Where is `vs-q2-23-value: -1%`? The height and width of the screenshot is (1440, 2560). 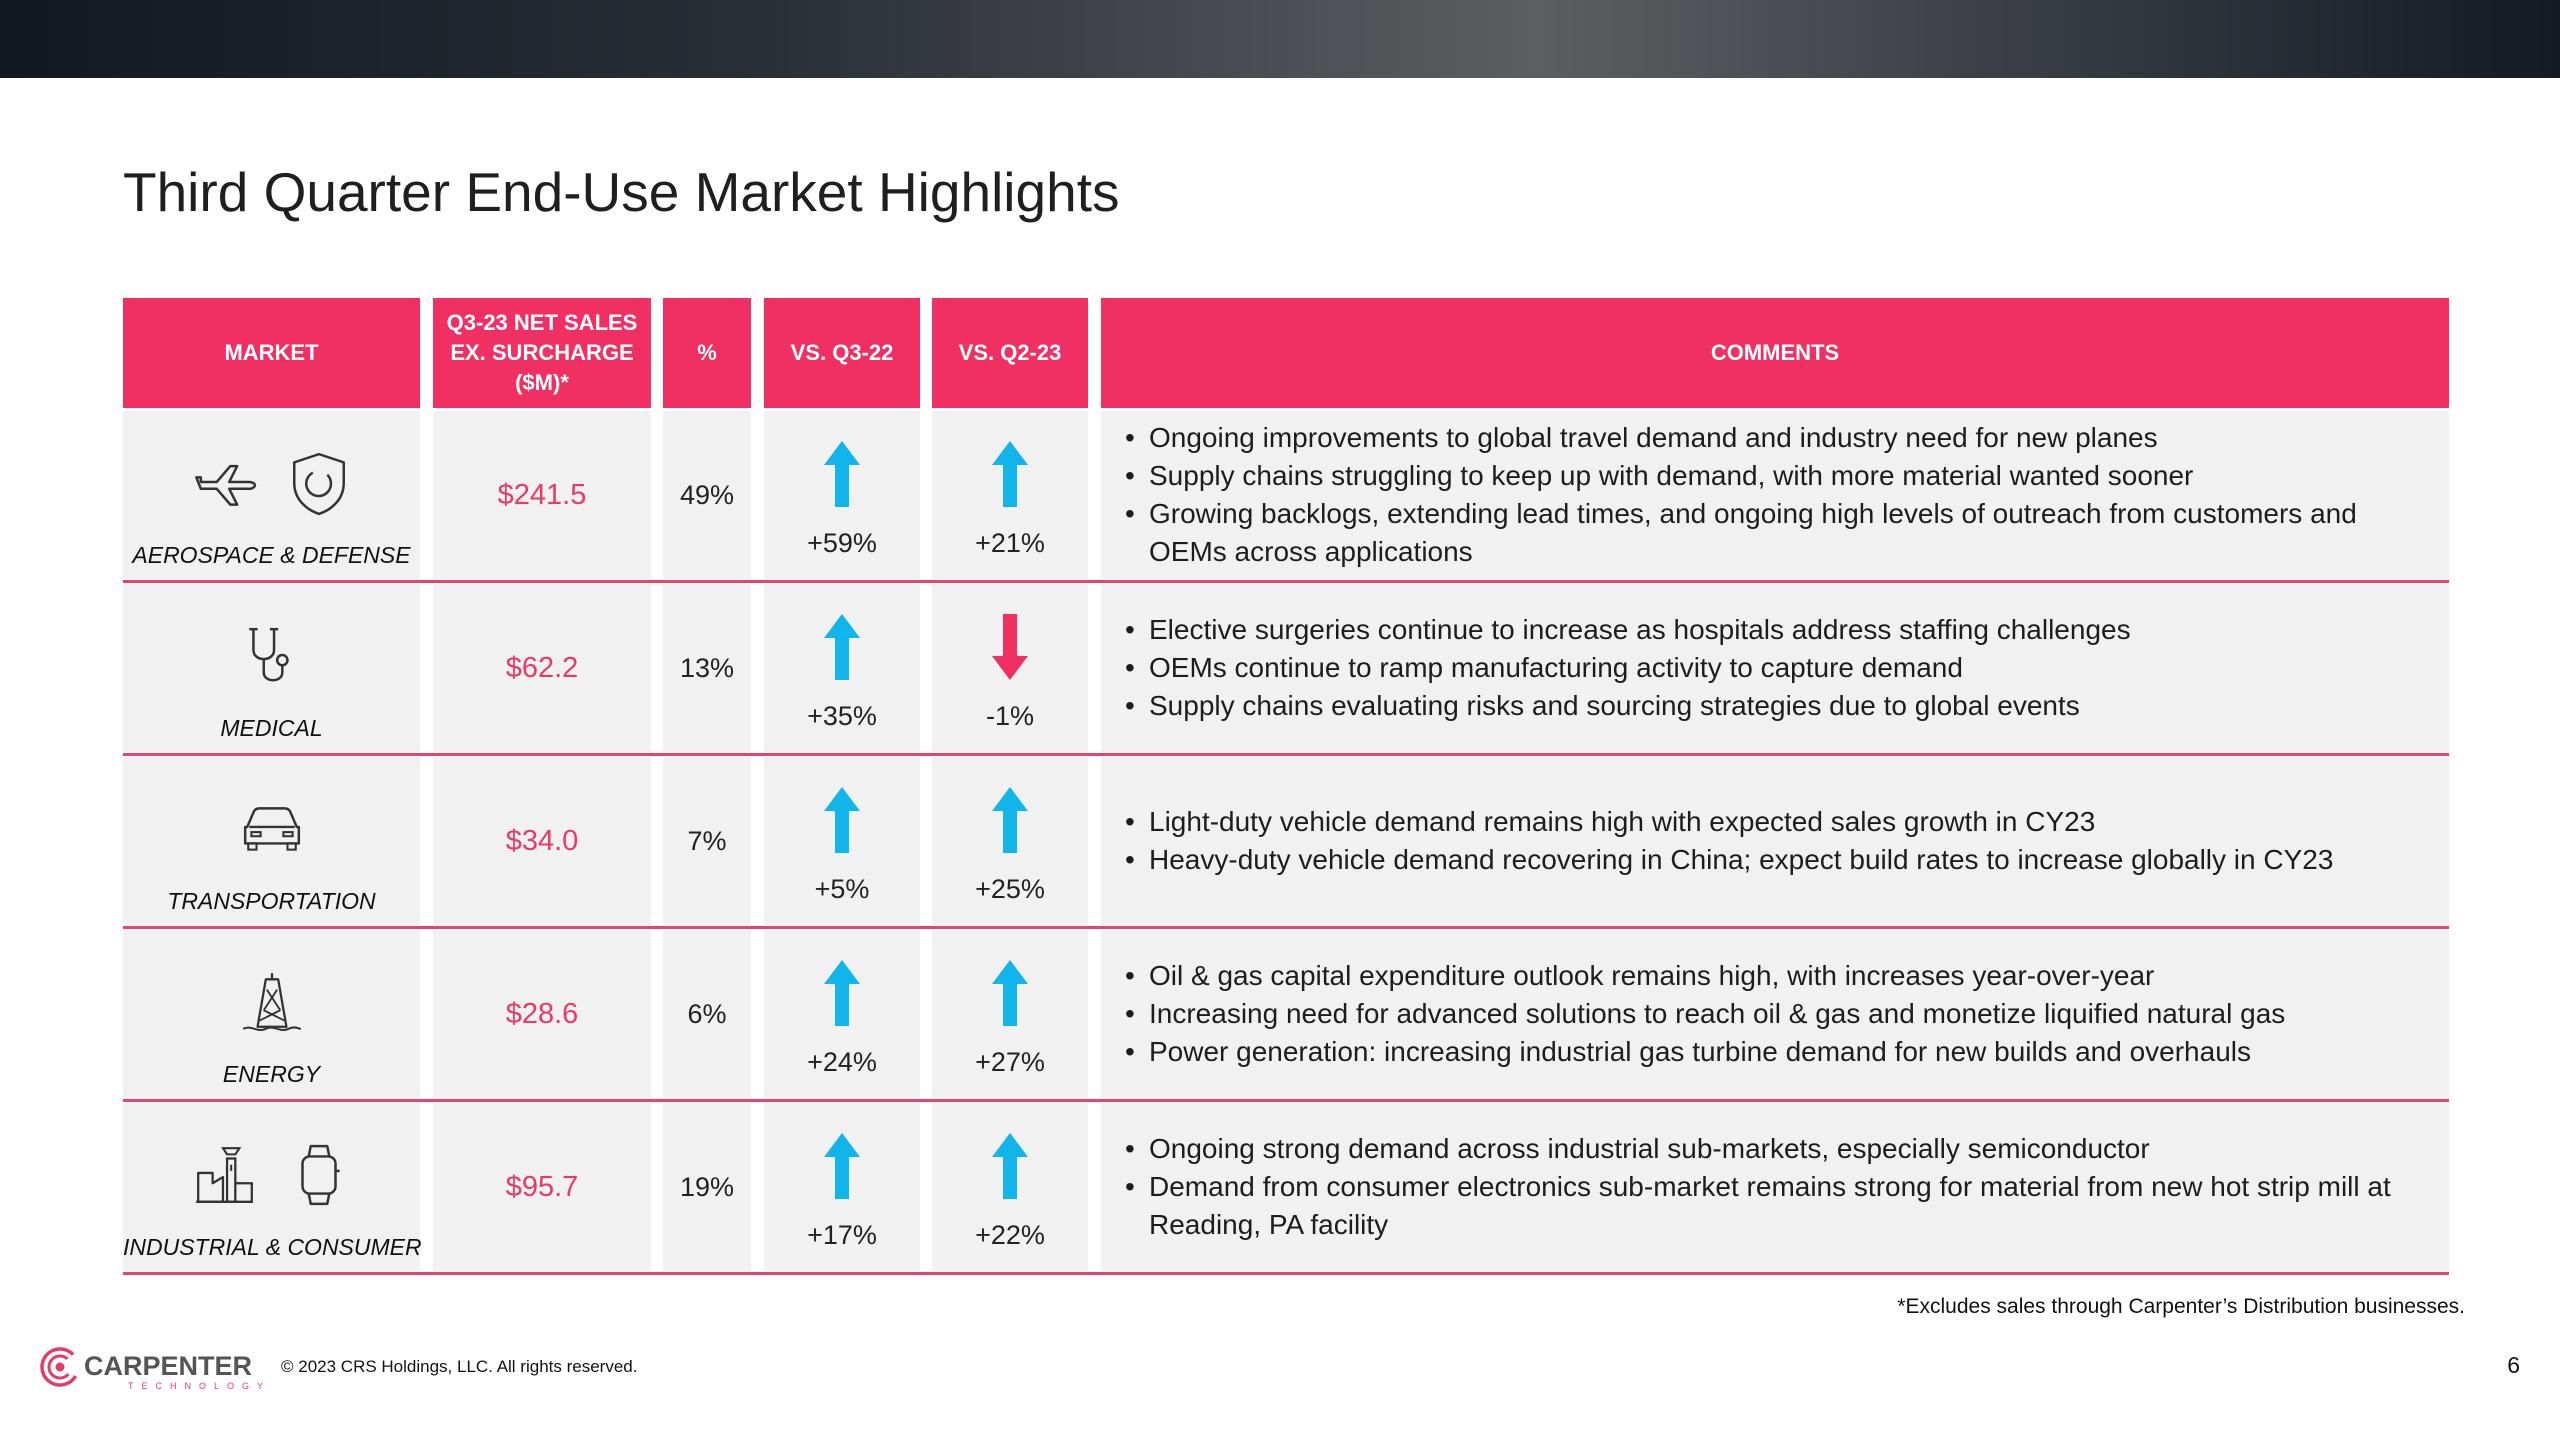 vs-q2-23-value: -1% is located at coordinates (1009, 716).